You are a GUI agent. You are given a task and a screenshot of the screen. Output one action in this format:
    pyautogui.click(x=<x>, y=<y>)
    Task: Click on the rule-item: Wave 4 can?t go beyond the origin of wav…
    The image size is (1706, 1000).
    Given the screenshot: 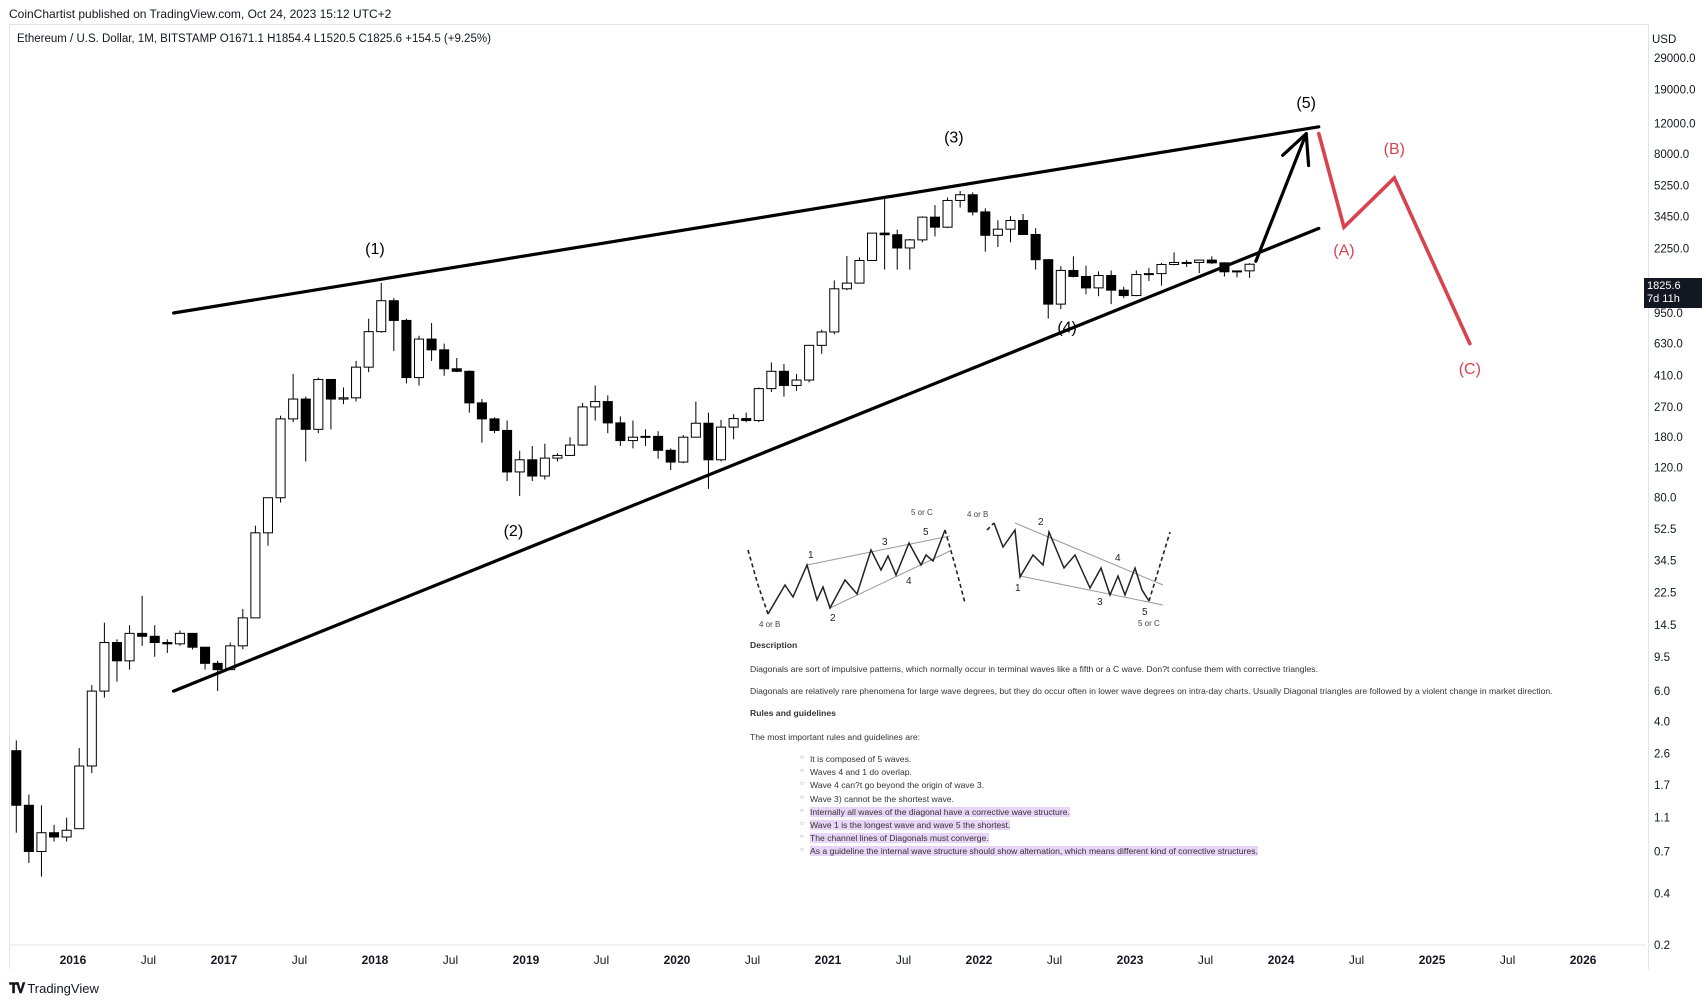 What is the action you would take?
    pyautogui.click(x=1215, y=785)
    